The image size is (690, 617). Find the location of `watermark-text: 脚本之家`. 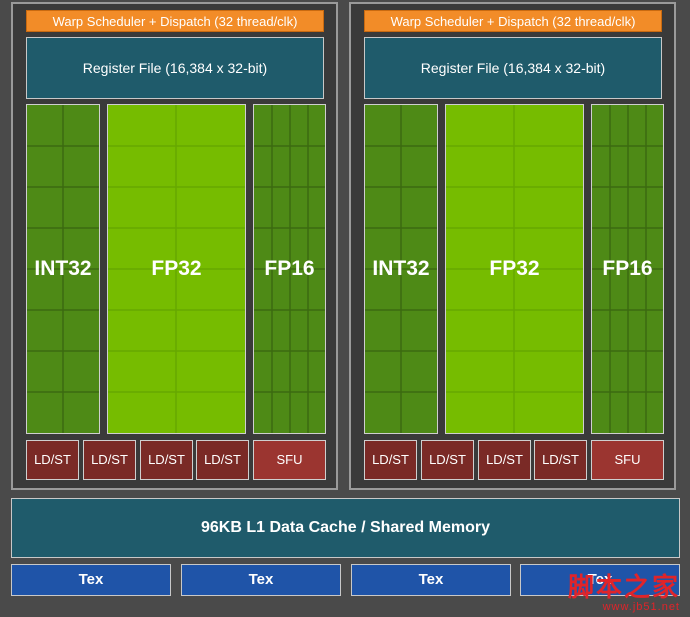

watermark-text: 脚本之家 is located at coordinates (623, 587).